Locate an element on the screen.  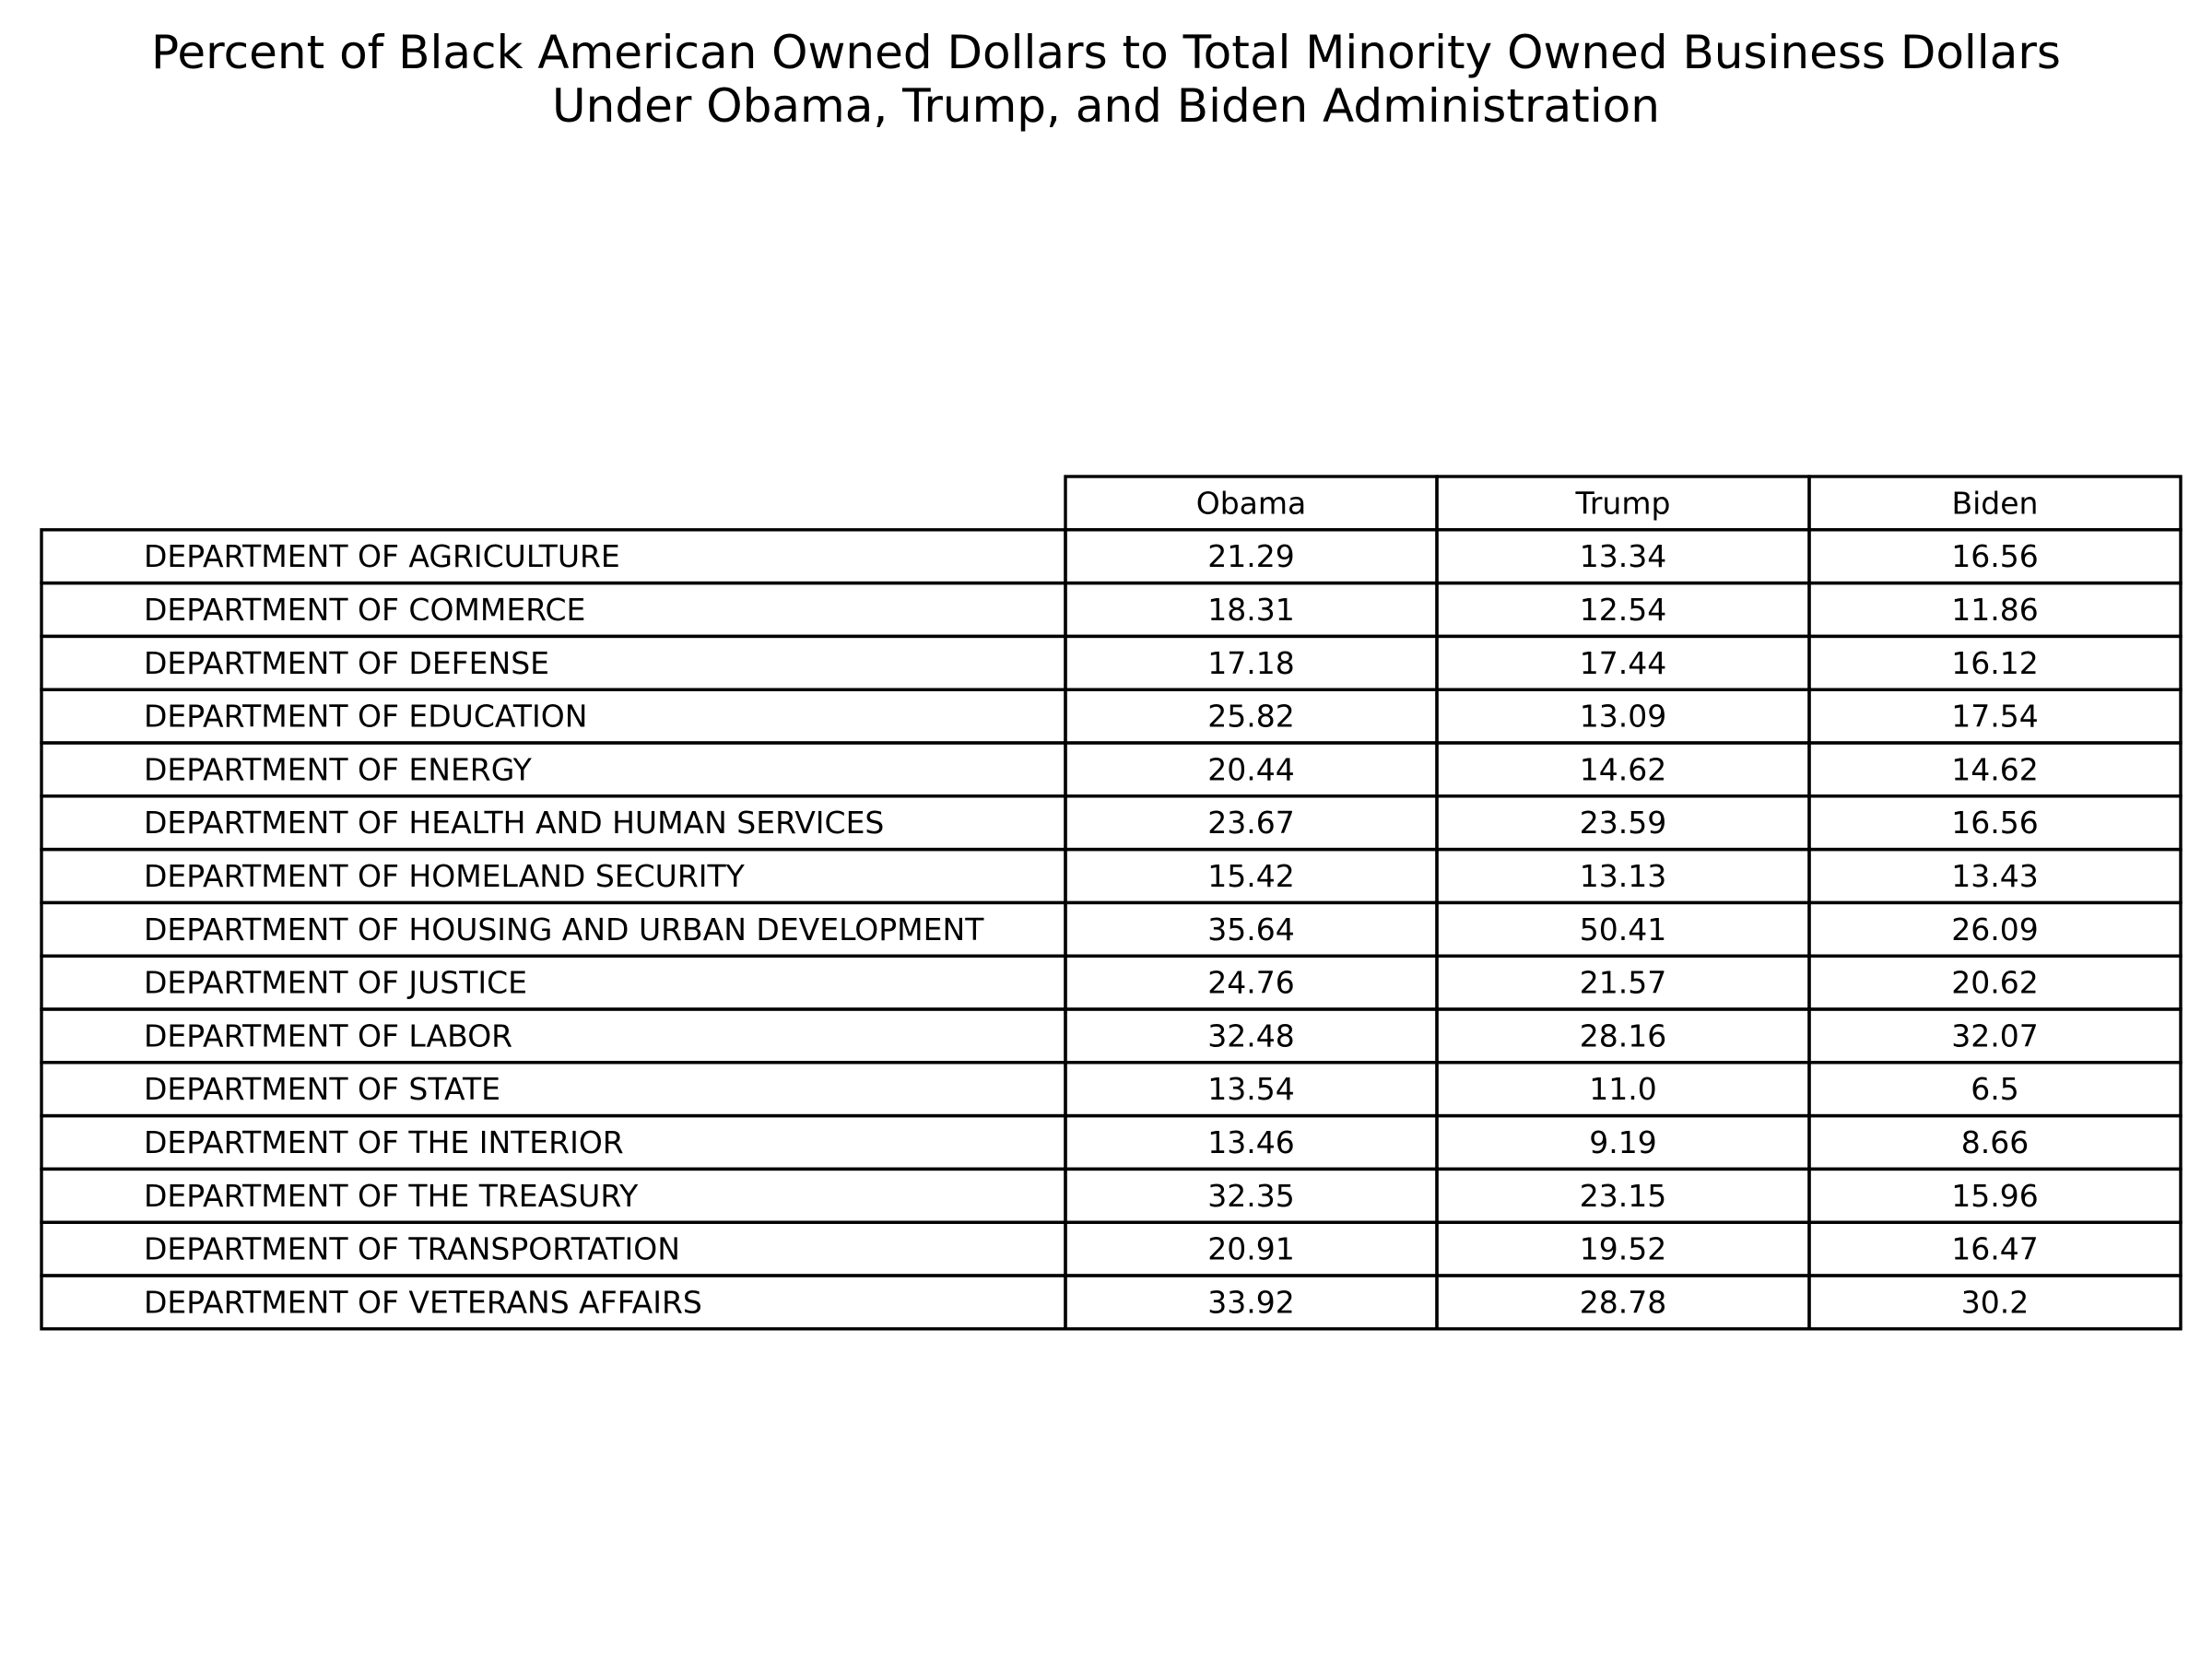
row-label: DEPARTMENT OF AGRICULTURE is located at coordinates (382, 556).